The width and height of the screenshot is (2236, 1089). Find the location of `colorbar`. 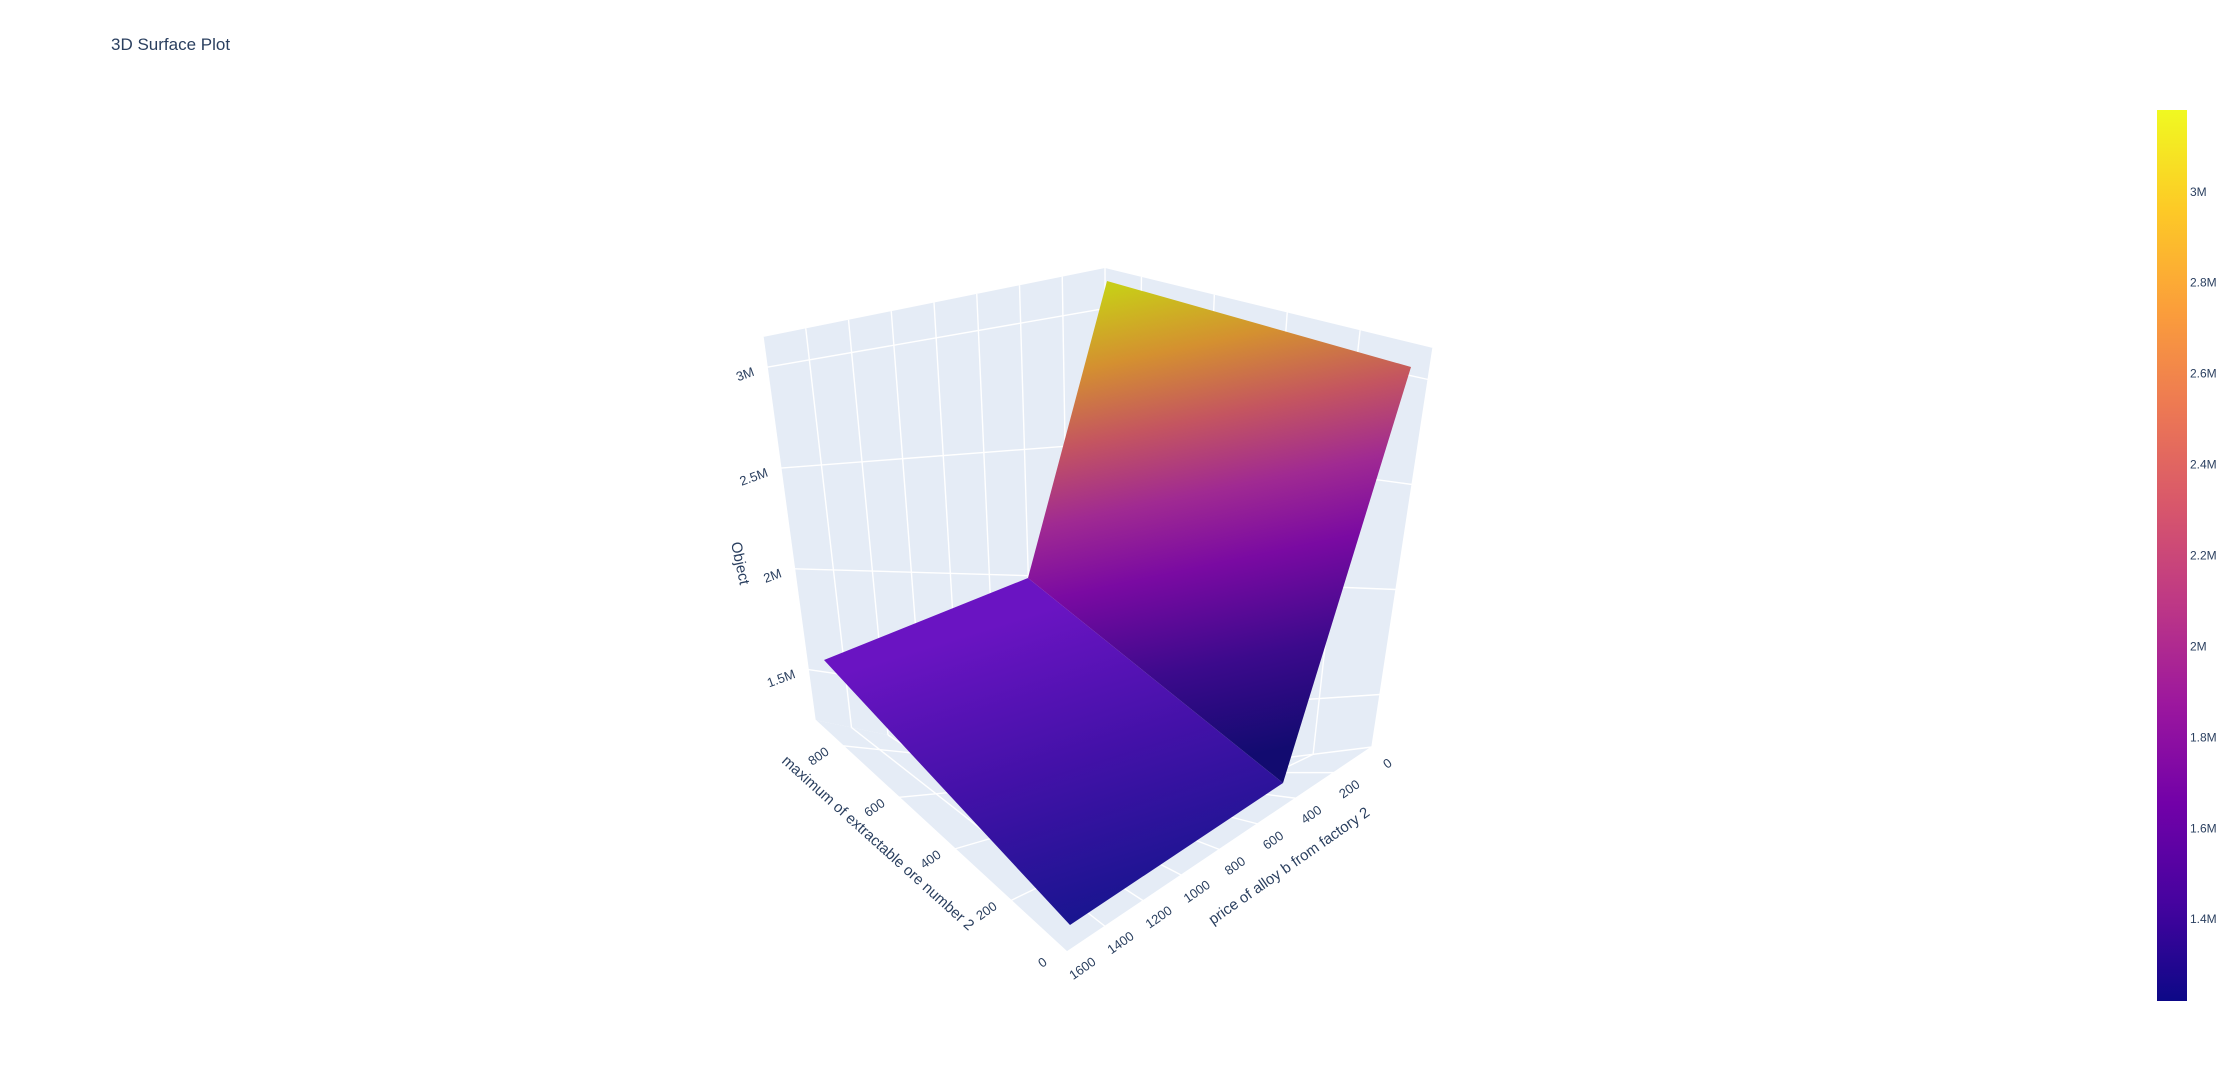

colorbar is located at coordinates (2172, 555).